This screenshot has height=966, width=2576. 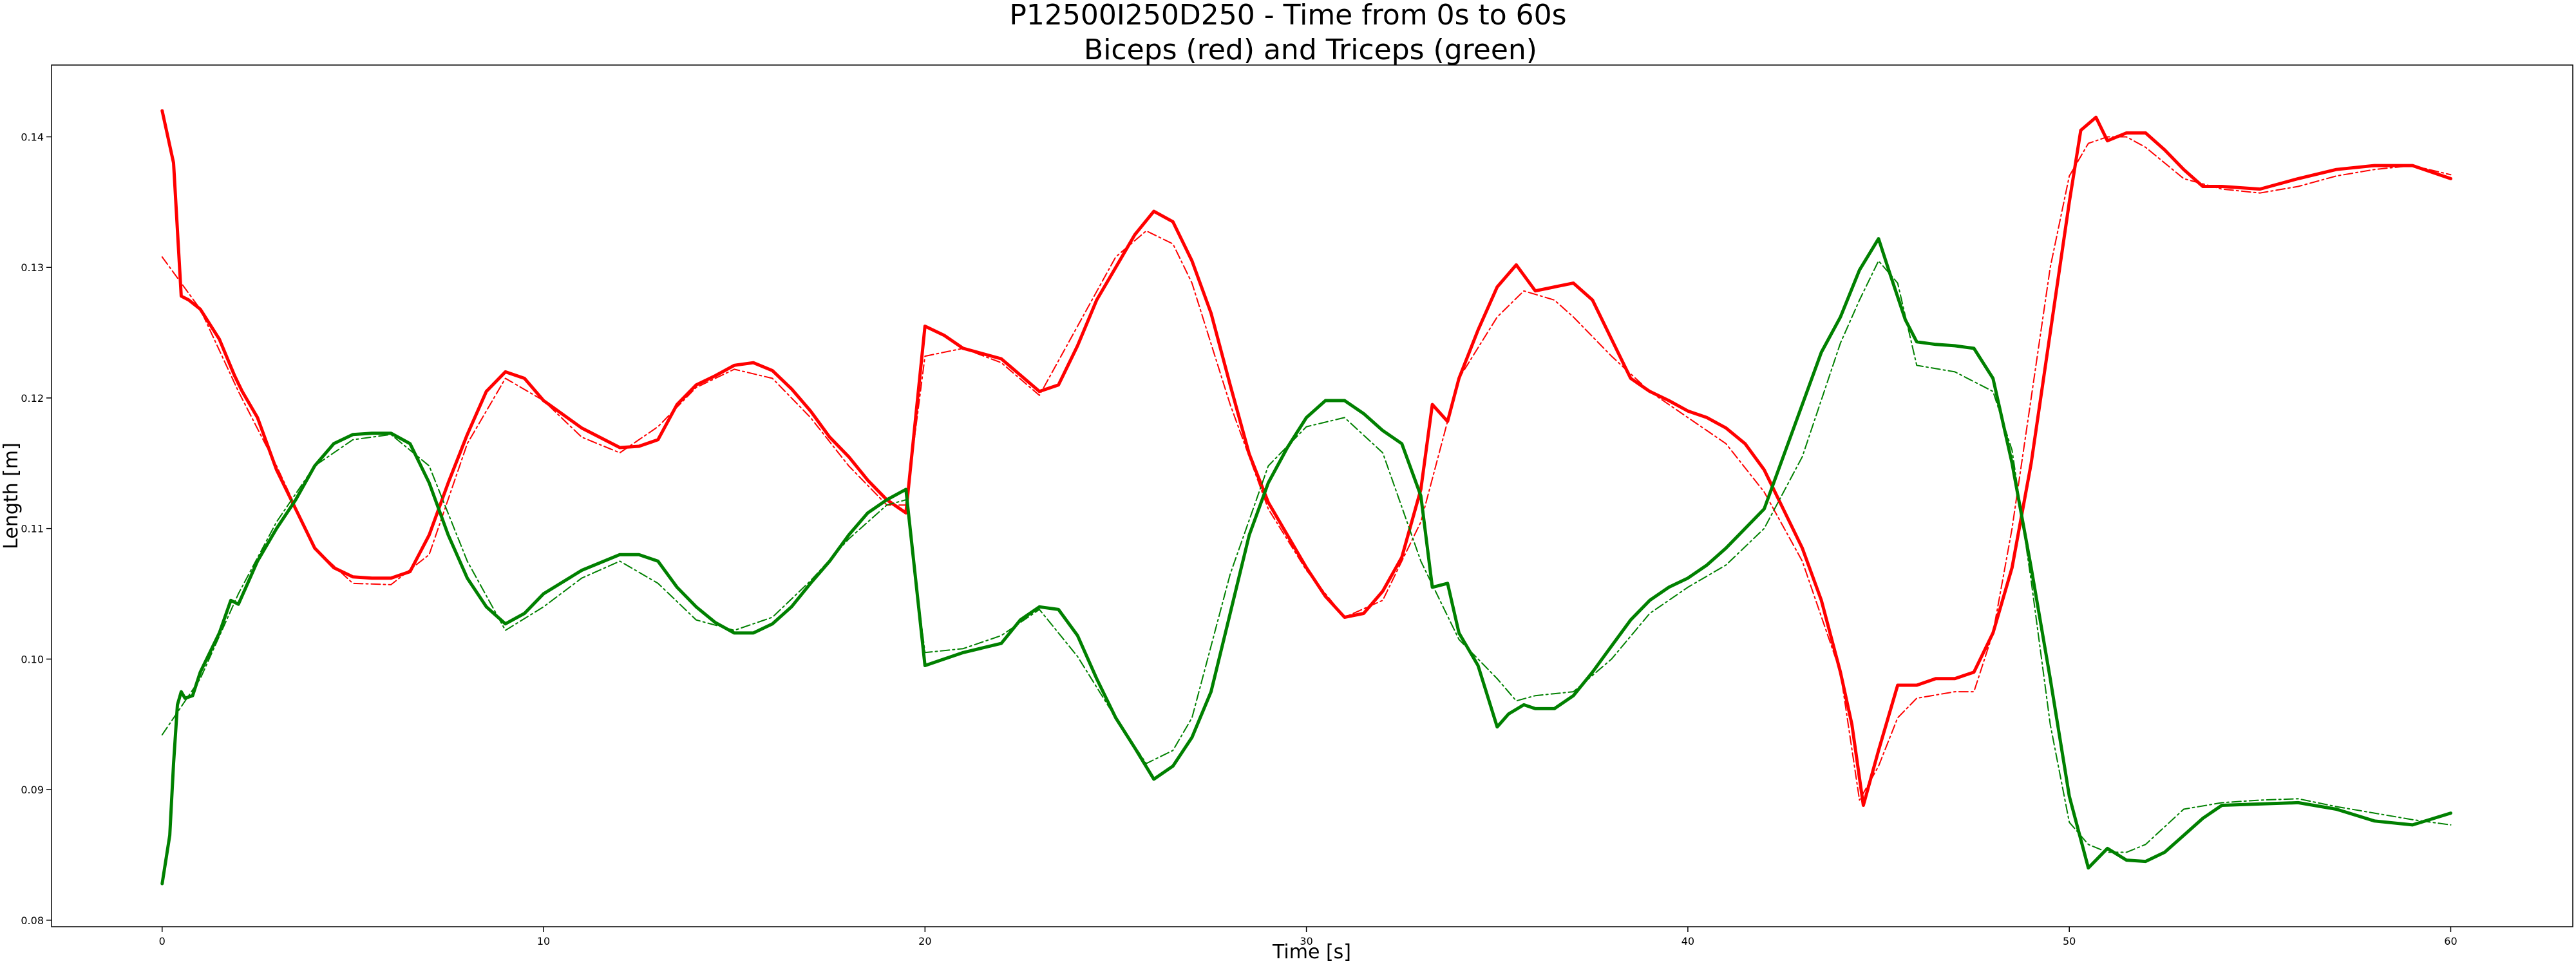 I want to click on y-tick-label: 0.10, so click(x=32, y=659).